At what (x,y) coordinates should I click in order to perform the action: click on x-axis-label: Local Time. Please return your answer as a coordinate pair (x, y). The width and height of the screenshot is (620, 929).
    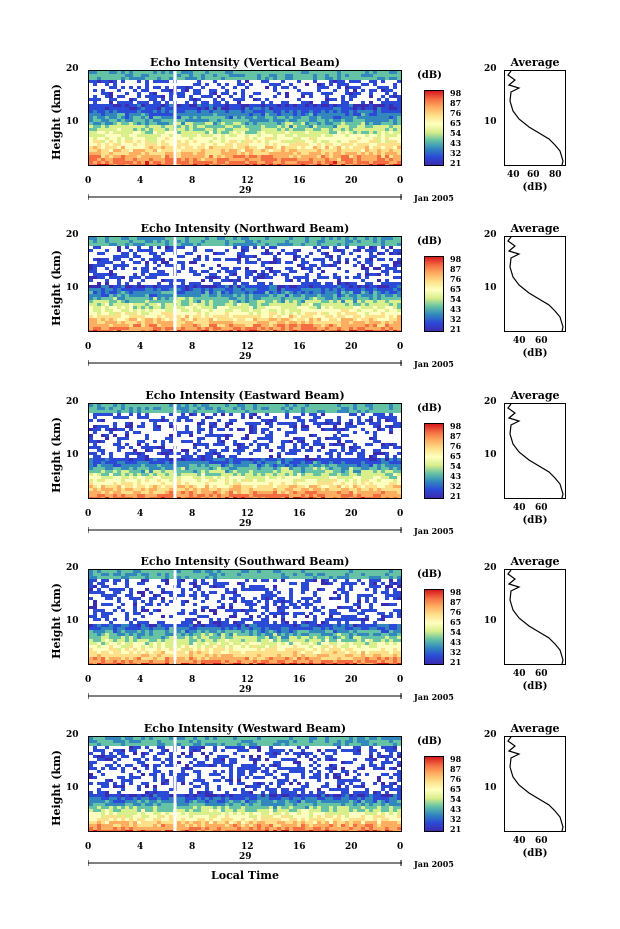
    Looking at the image, I should click on (245, 875).